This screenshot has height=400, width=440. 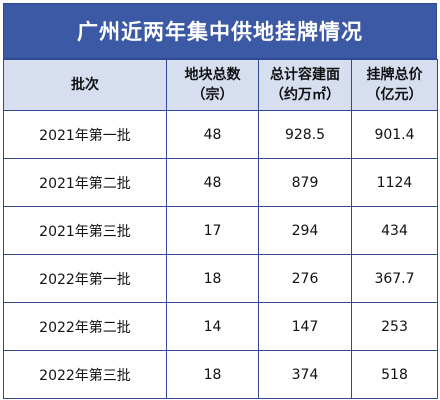 I want to click on header-plot-count: 地块总数 （宗）, so click(x=212, y=85).